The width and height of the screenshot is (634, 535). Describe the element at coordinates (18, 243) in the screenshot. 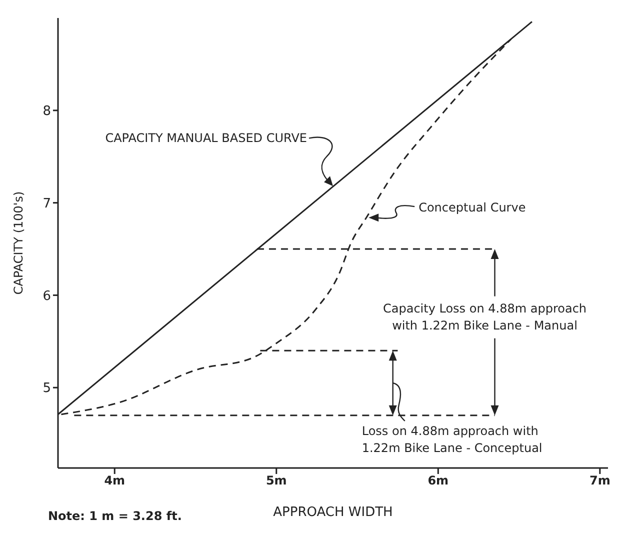

I see `y-axis-title: CAPACITY (100's)` at that location.